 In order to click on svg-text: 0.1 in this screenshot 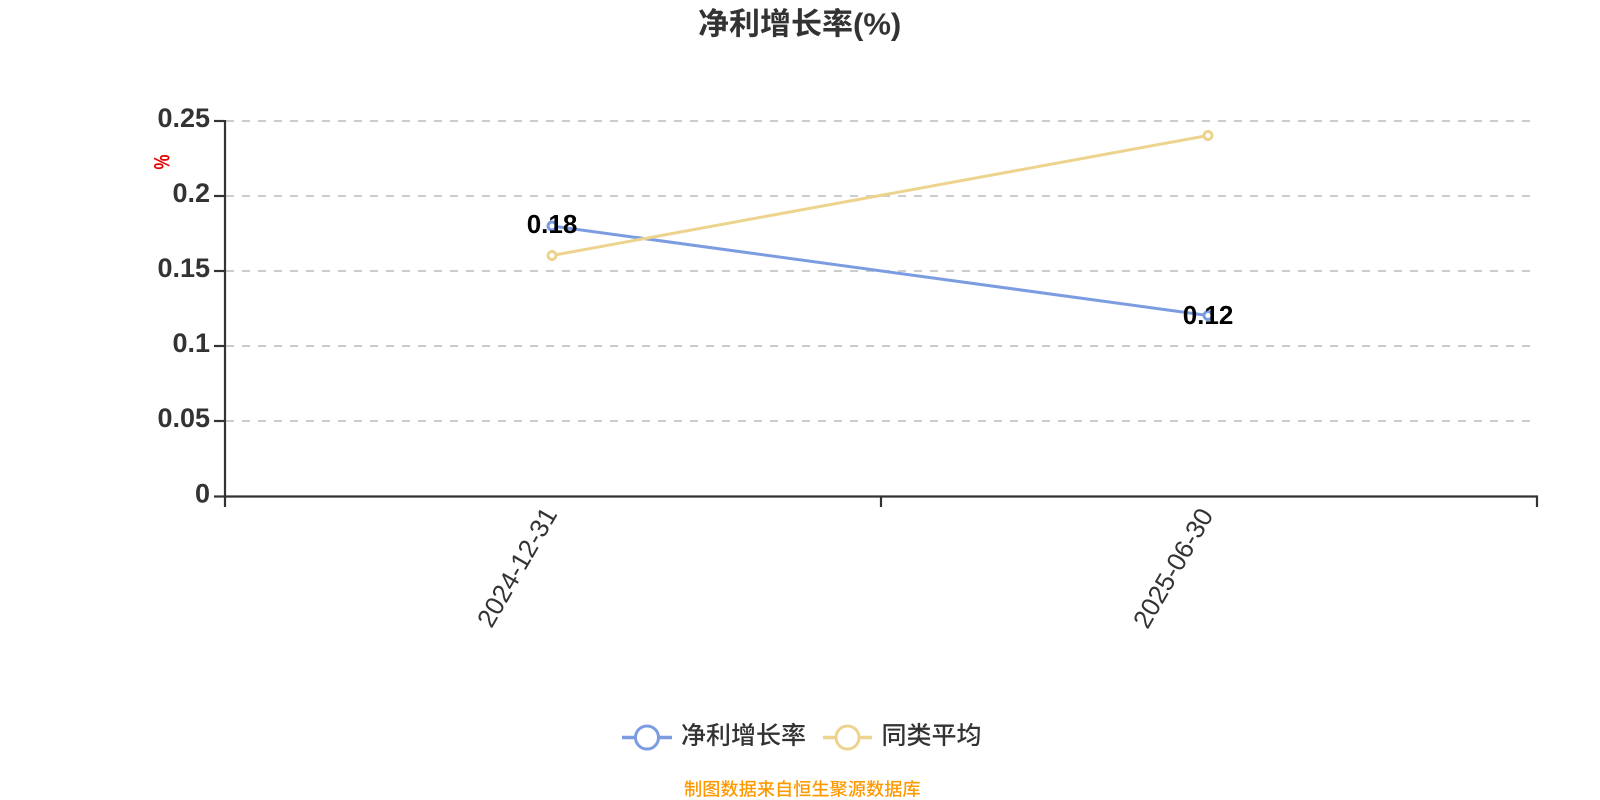, I will do `click(191, 343)`.